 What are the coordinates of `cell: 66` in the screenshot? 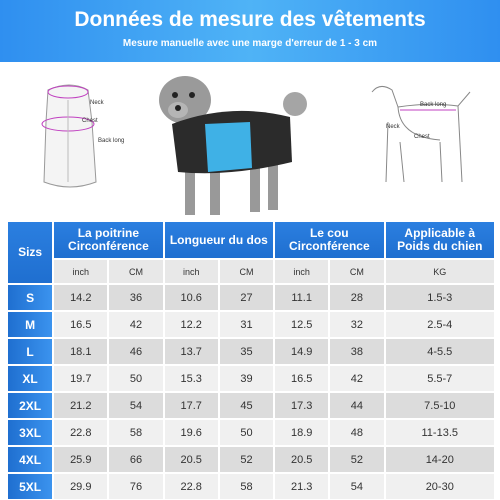 It's located at (136, 459).